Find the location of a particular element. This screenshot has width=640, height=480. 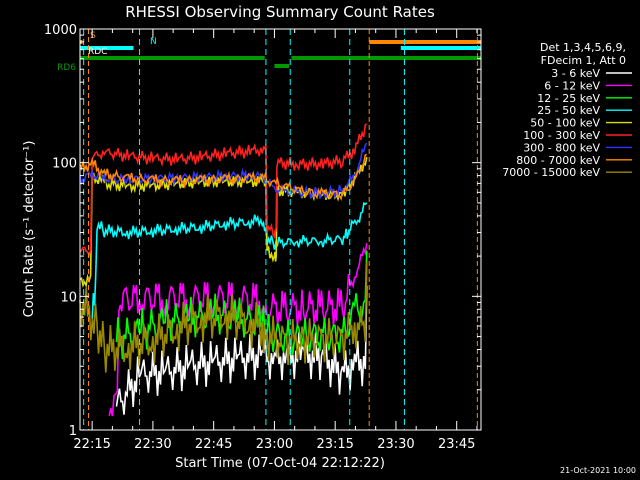

legend-label: 800 - 7000 keV is located at coordinates (558, 160).